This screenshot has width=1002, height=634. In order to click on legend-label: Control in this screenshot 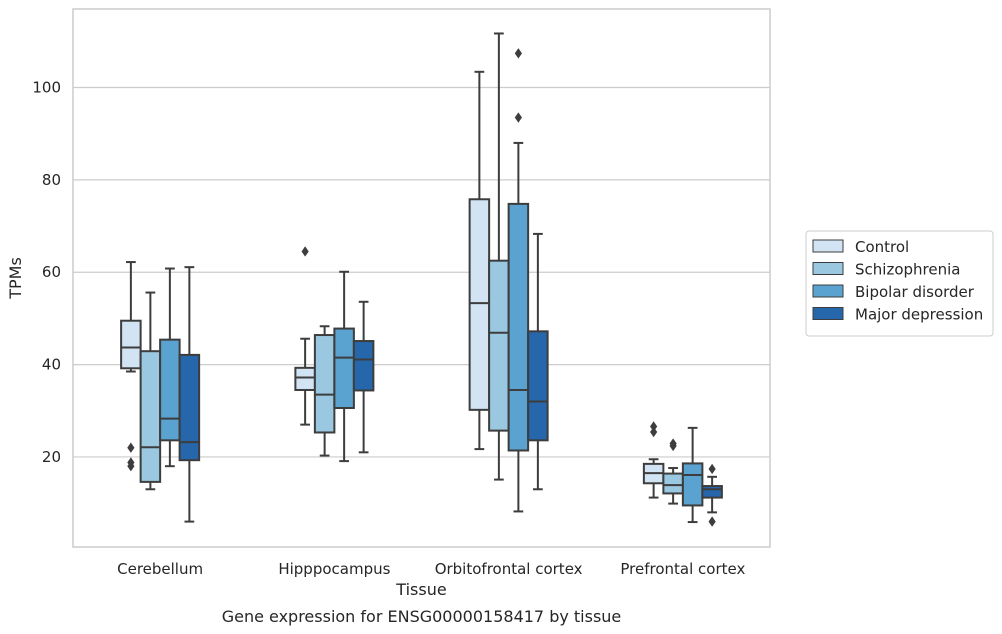, I will do `click(882, 247)`.